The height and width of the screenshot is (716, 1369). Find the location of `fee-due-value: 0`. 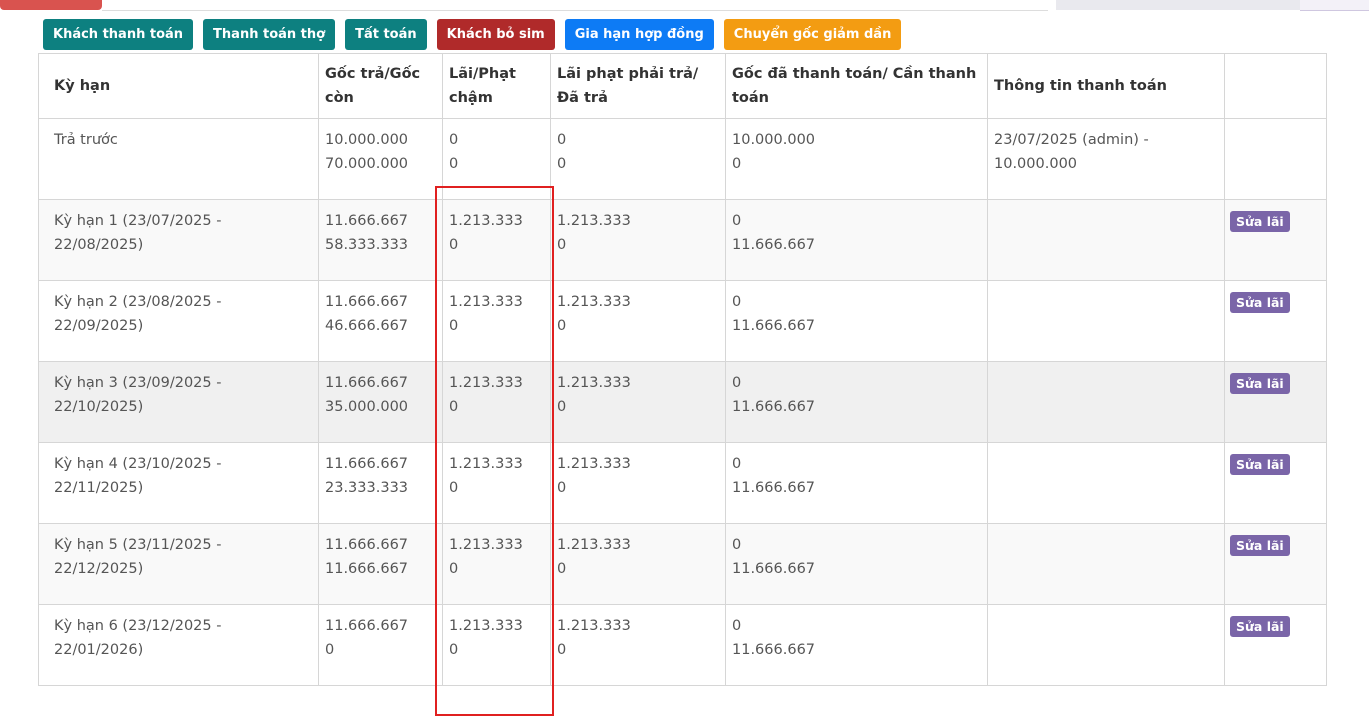

fee-due-value: 0 is located at coordinates (562, 140).